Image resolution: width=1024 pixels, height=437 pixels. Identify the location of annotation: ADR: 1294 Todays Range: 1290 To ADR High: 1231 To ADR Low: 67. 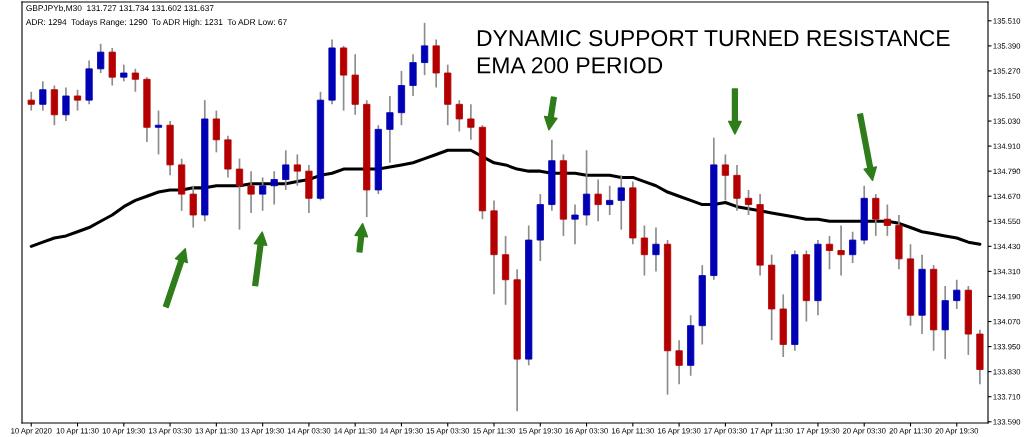
(156, 22).